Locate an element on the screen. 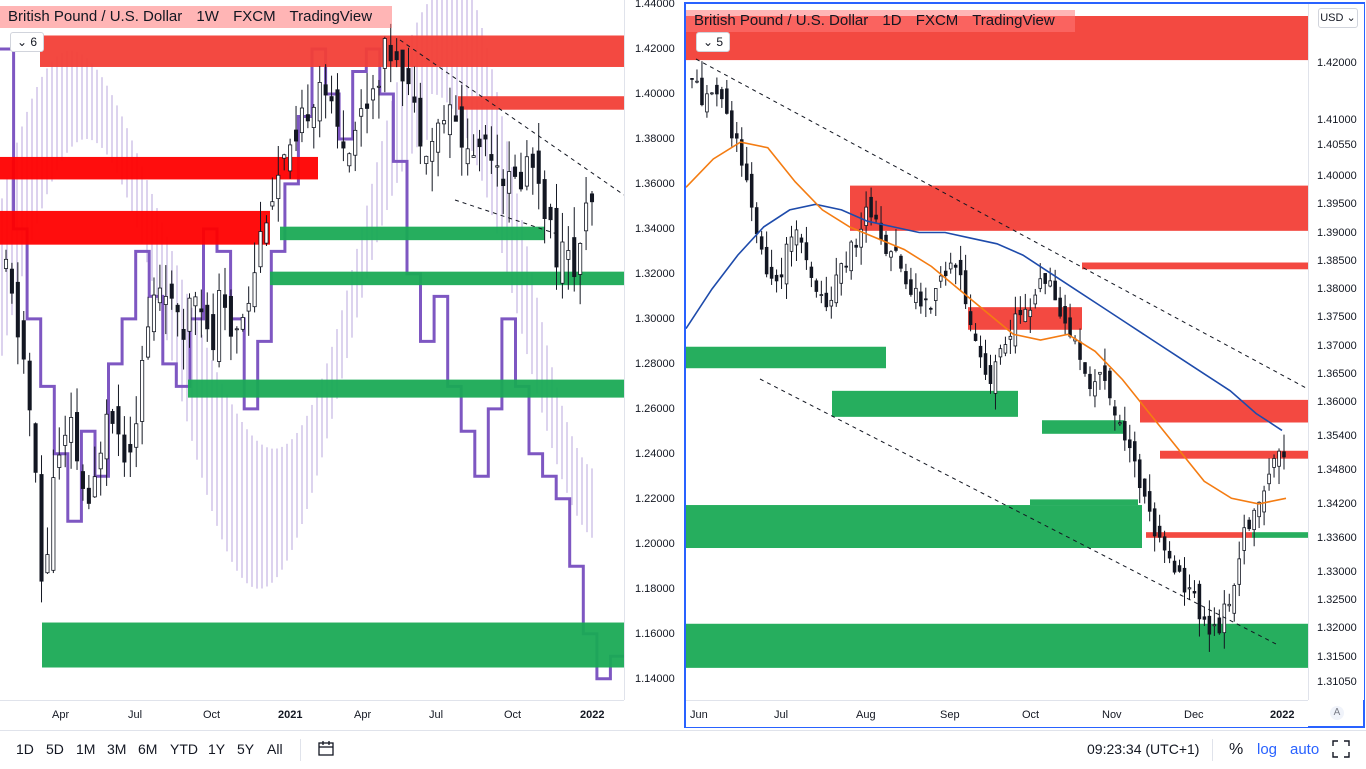  price-tick-label: 1.40000 is located at coordinates (655, 94).